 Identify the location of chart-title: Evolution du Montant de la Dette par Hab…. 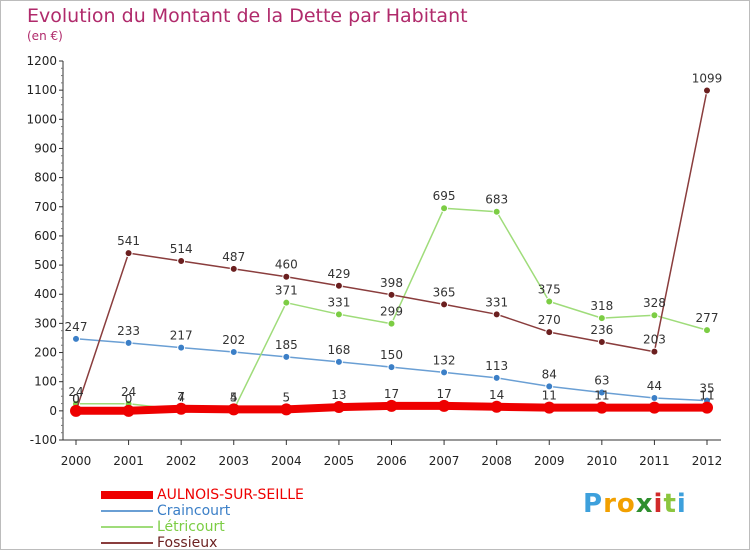
(247, 16).